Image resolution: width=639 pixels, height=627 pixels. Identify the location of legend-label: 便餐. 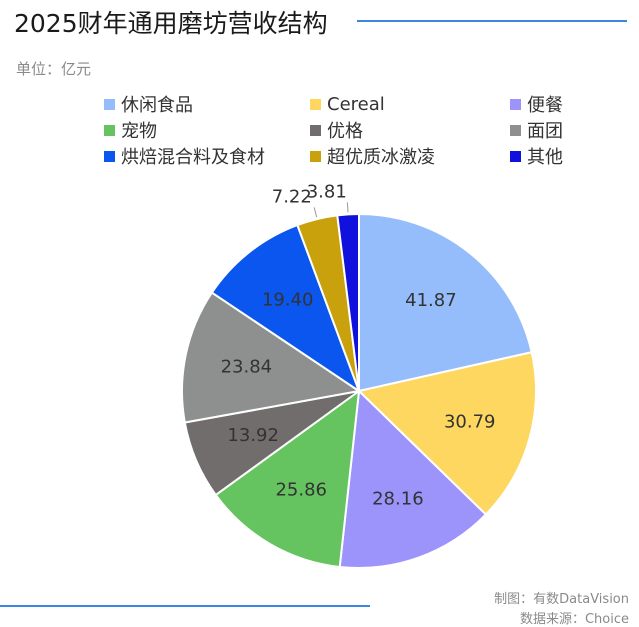
(545, 105).